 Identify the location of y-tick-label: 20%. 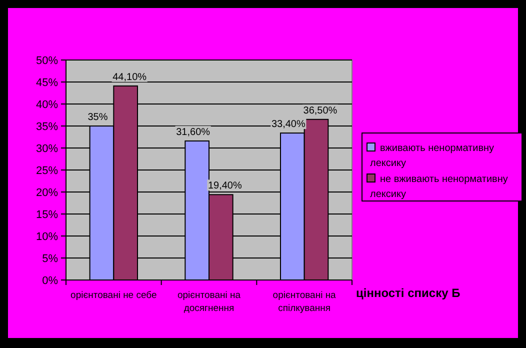
(47, 192).